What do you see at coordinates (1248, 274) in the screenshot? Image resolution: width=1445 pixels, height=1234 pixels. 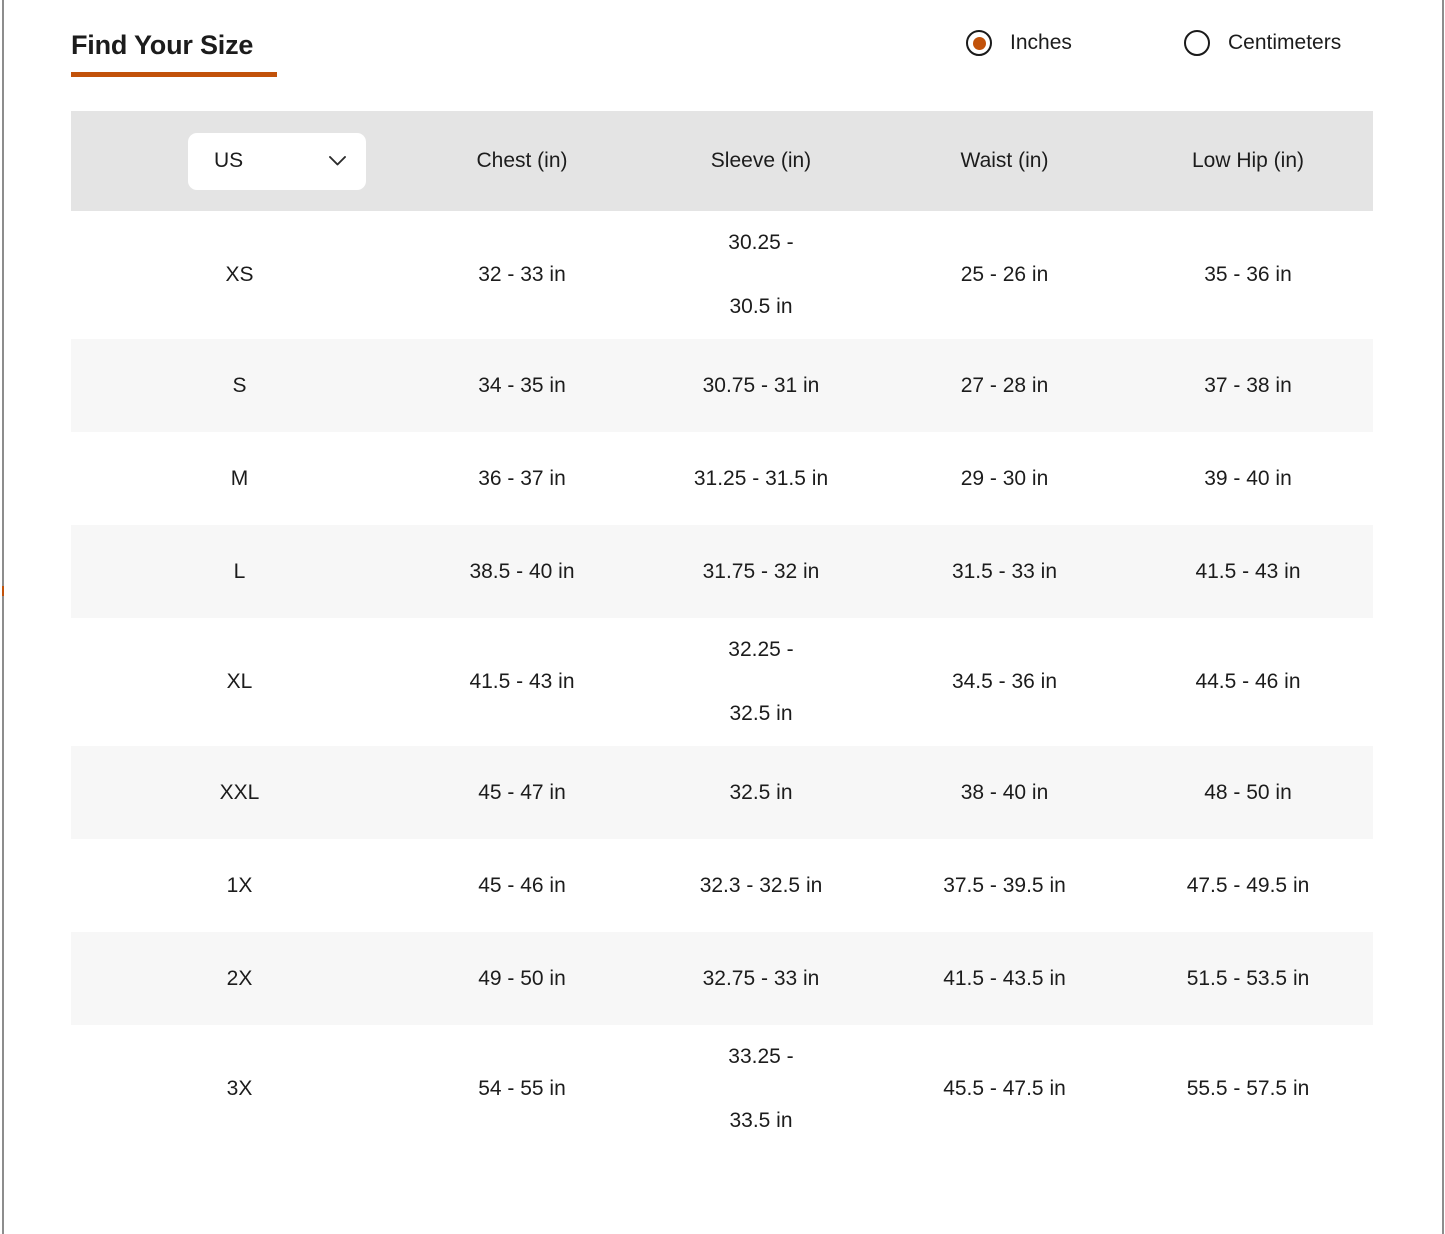 I see `cell-hip: 35 - 36 in` at bounding box center [1248, 274].